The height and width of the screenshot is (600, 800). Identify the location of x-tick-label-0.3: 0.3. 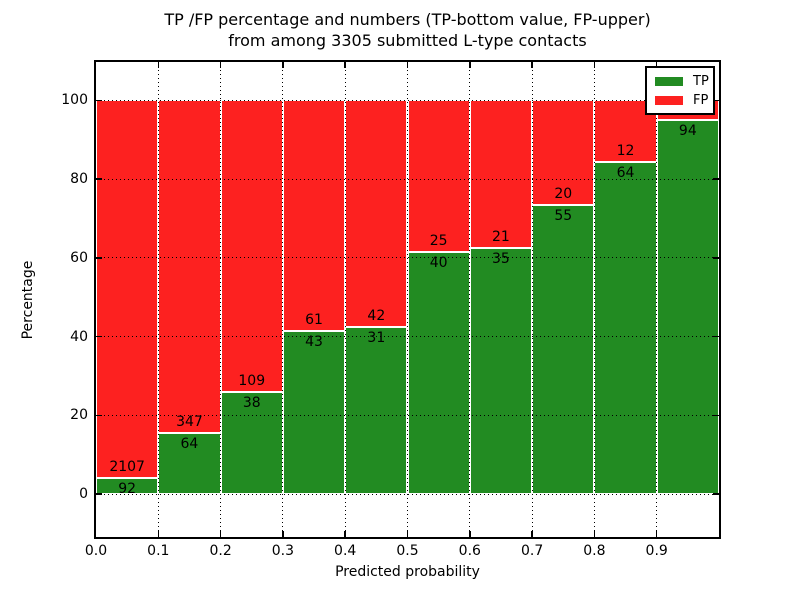
(283, 551).